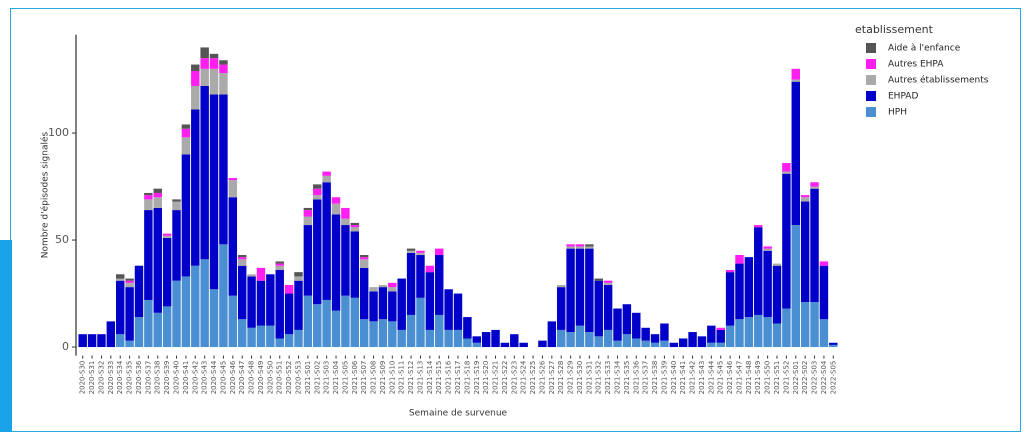 The height and width of the screenshot is (432, 1027). Describe the element at coordinates (871, 48) in the screenshot. I see `legend-swatch` at that location.